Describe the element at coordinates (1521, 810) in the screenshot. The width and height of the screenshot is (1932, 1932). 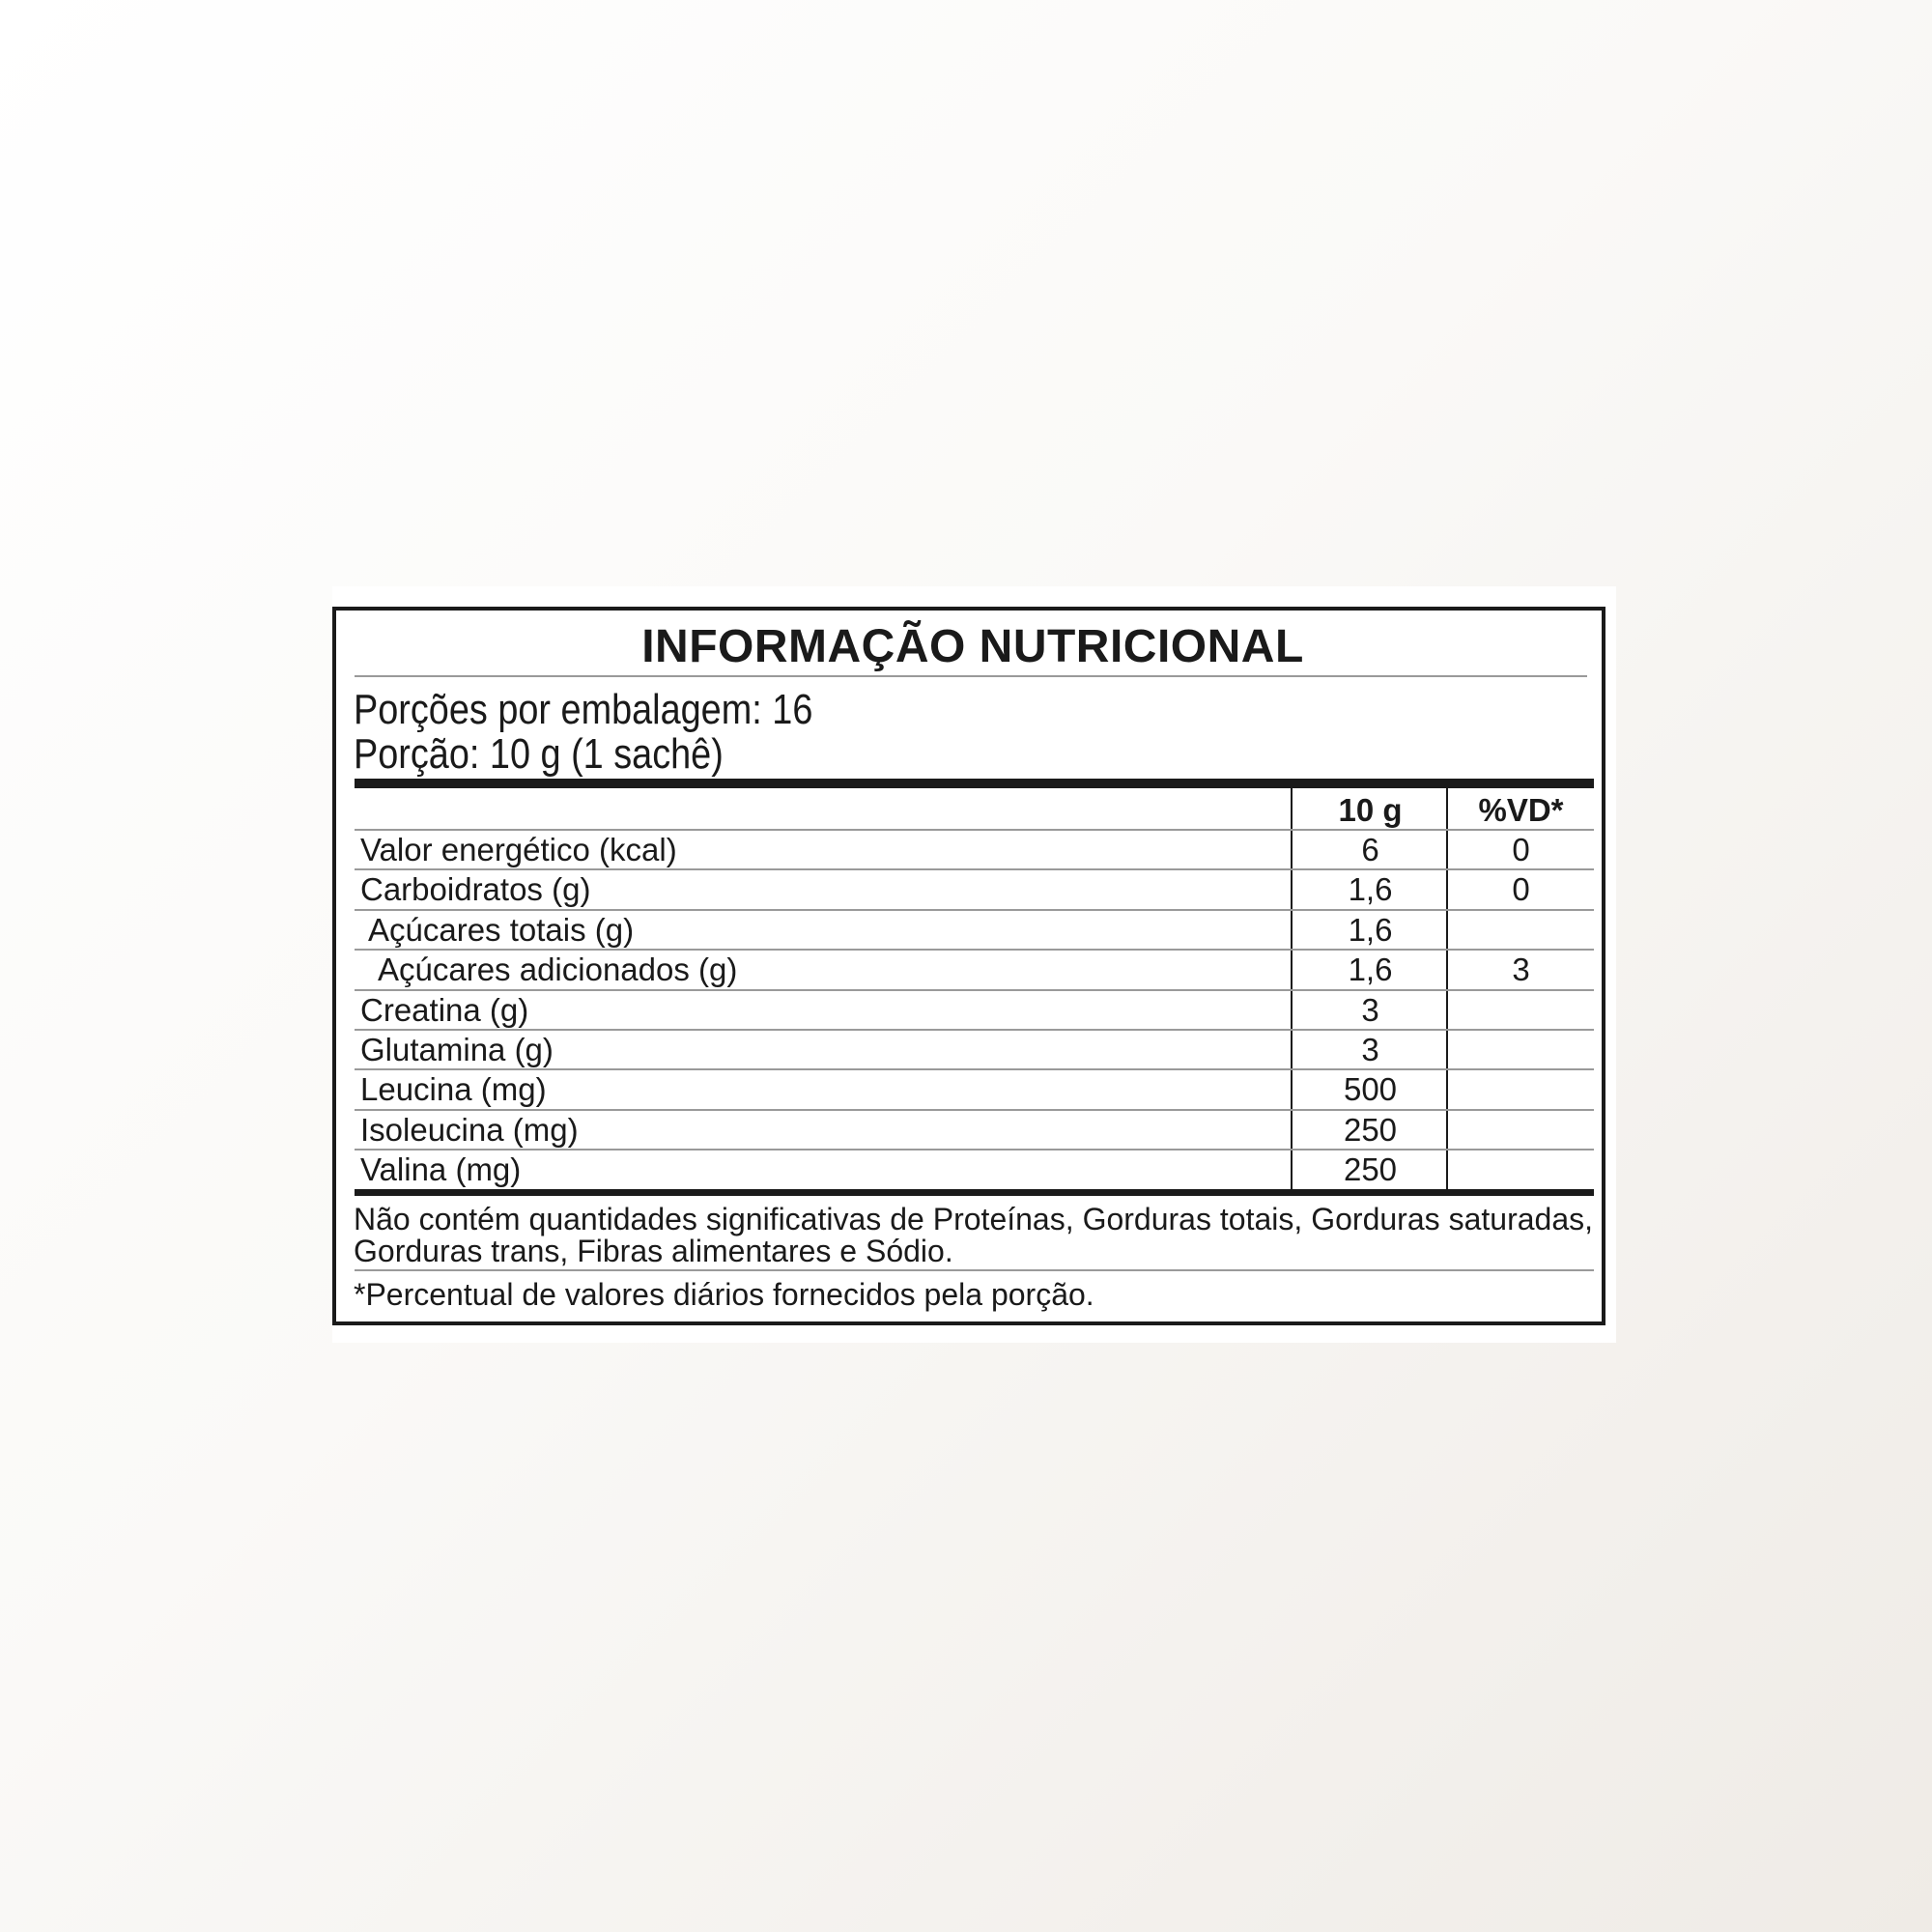
I see `dv-column-header: %VD*` at that location.